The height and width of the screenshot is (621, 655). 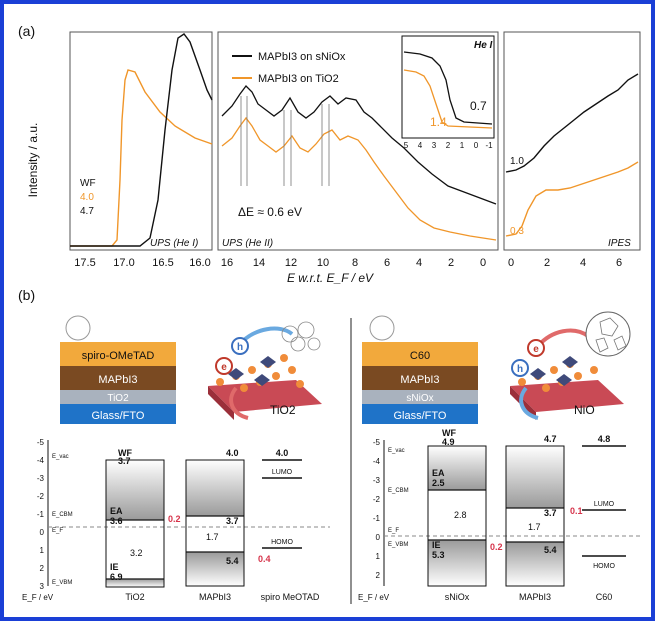 What do you see at coordinates (283, 410) in the screenshot?
I see `substrate-label: TiO2` at bounding box center [283, 410].